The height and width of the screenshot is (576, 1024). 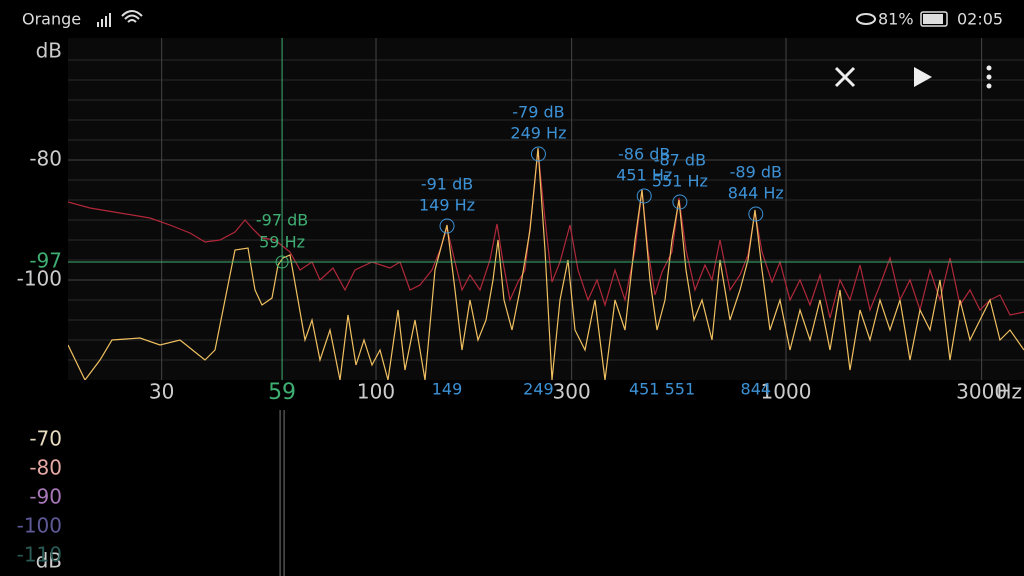 What do you see at coordinates (786, 392) in the screenshot?
I see `x-tick-label: 1000` at bounding box center [786, 392].